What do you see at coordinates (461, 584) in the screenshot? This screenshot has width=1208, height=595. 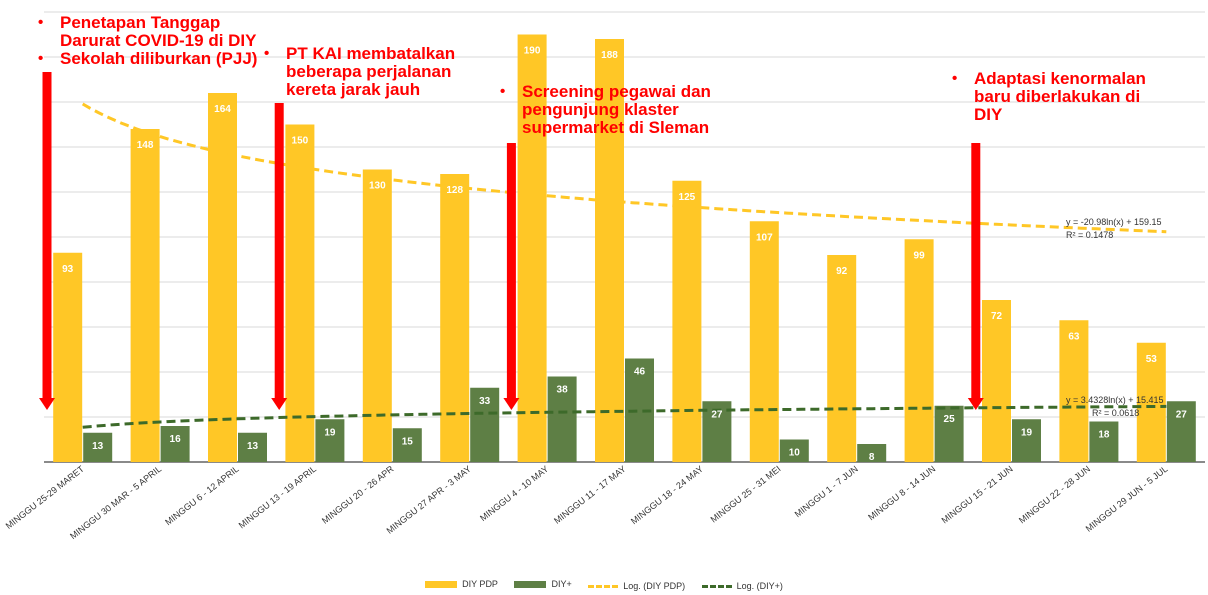 I see `legend-pdp: DIY PDP` at bounding box center [461, 584].